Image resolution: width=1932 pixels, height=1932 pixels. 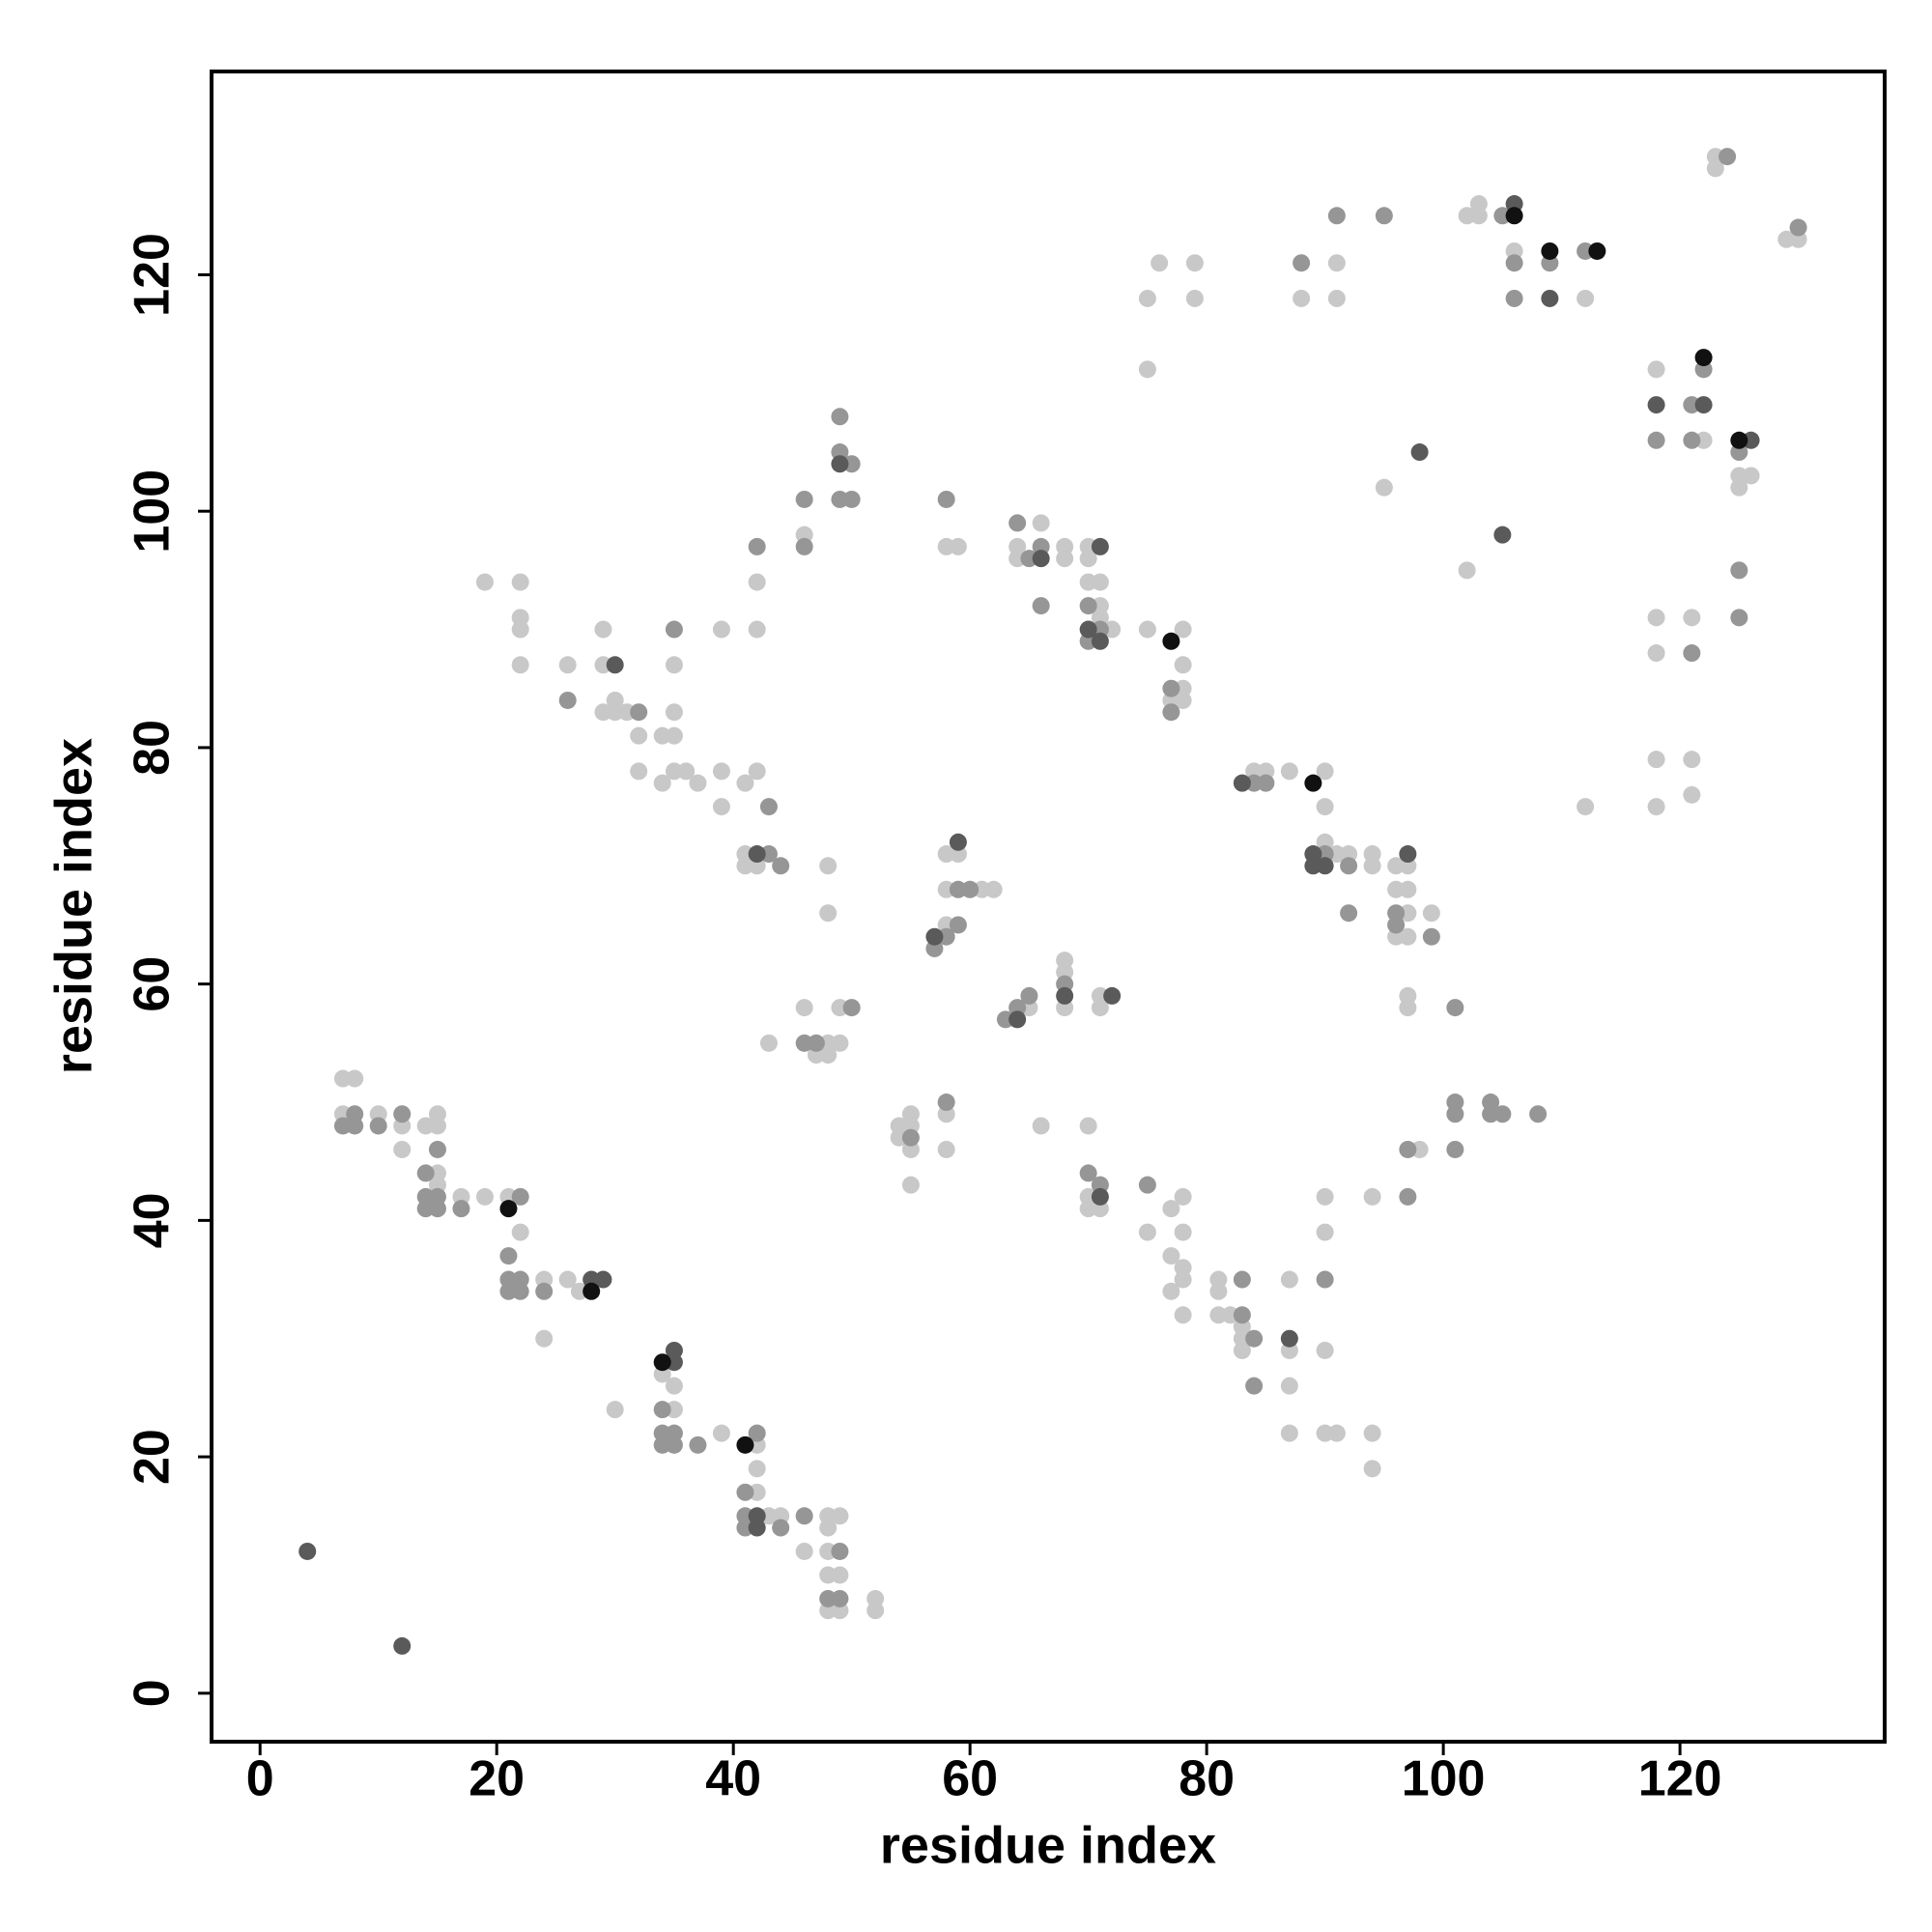 I want to click on y-axis-title: residue index, so click(x=73, y=906).